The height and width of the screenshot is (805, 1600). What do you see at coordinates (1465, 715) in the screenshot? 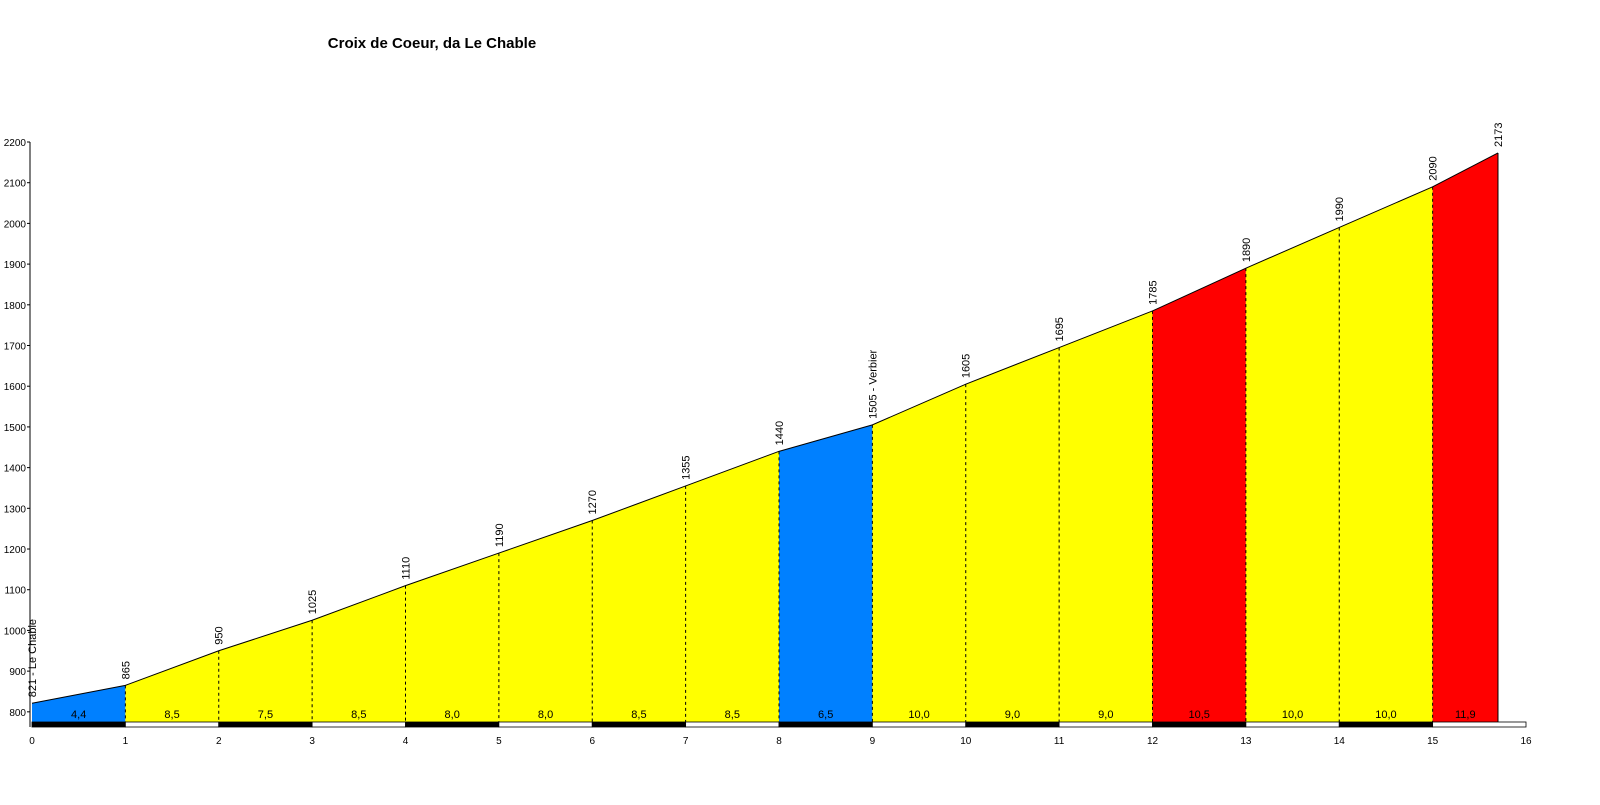
I see `gradient-label: 11,9` at bounding box center [1465, 715].